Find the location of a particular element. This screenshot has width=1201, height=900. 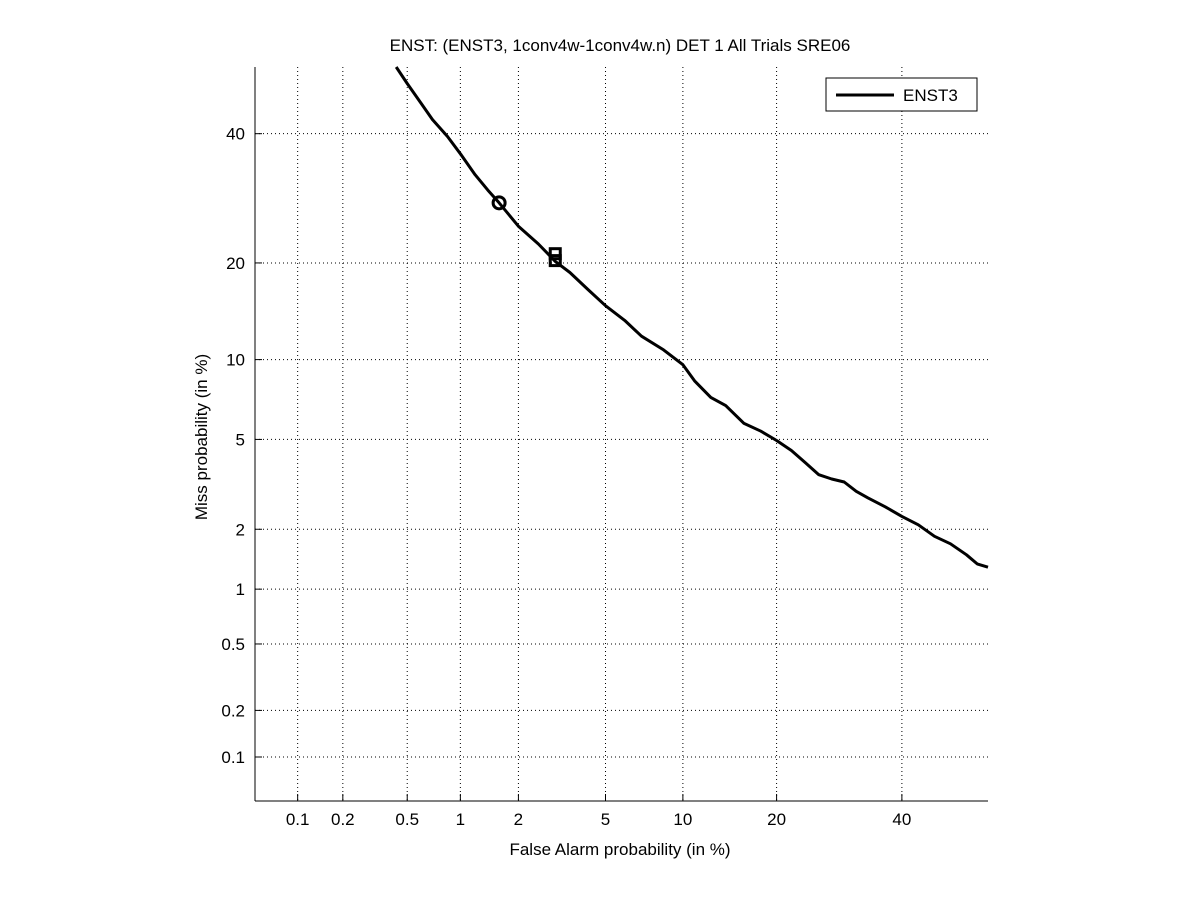

legend-label: ENST3 is located at coordinates (930, 95).